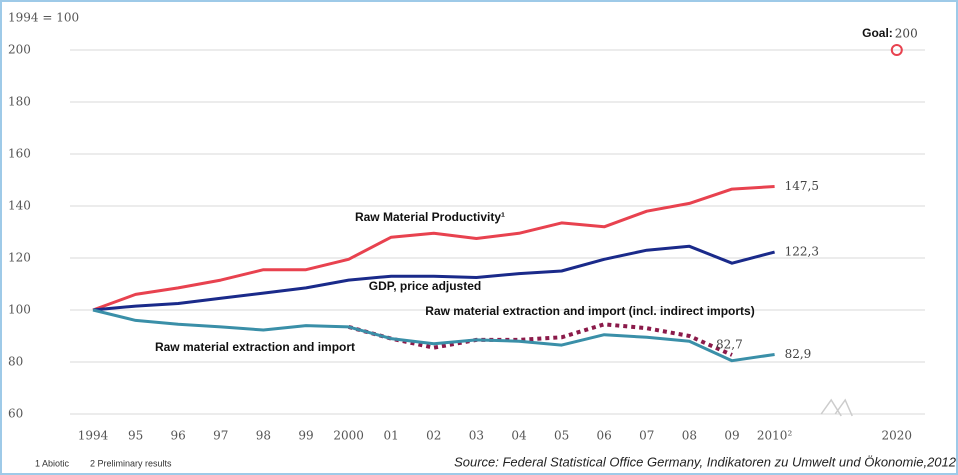 Image resolution: width=958 pixels, height=475 pixels. What do you see at coordinates (220, 436) in the screenshot?
I see `x-tick-label: 97` at bounding box center [220, 436].